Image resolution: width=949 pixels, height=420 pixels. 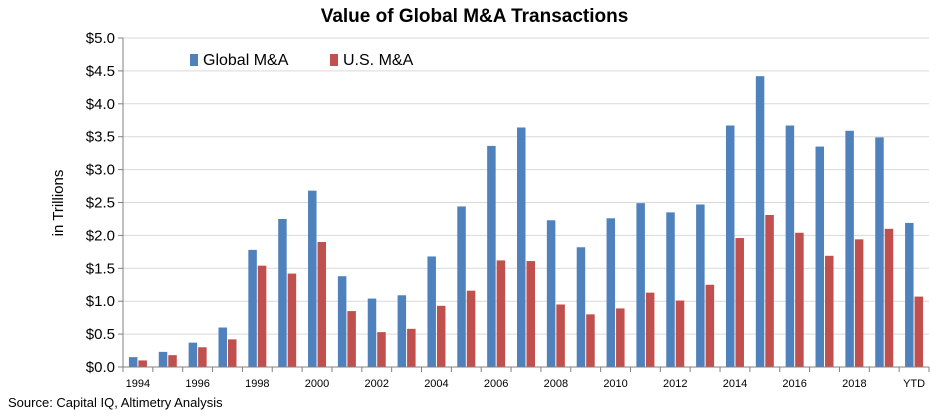 I want to click on x-tick-label: 2012, so click(x=675, y=384).